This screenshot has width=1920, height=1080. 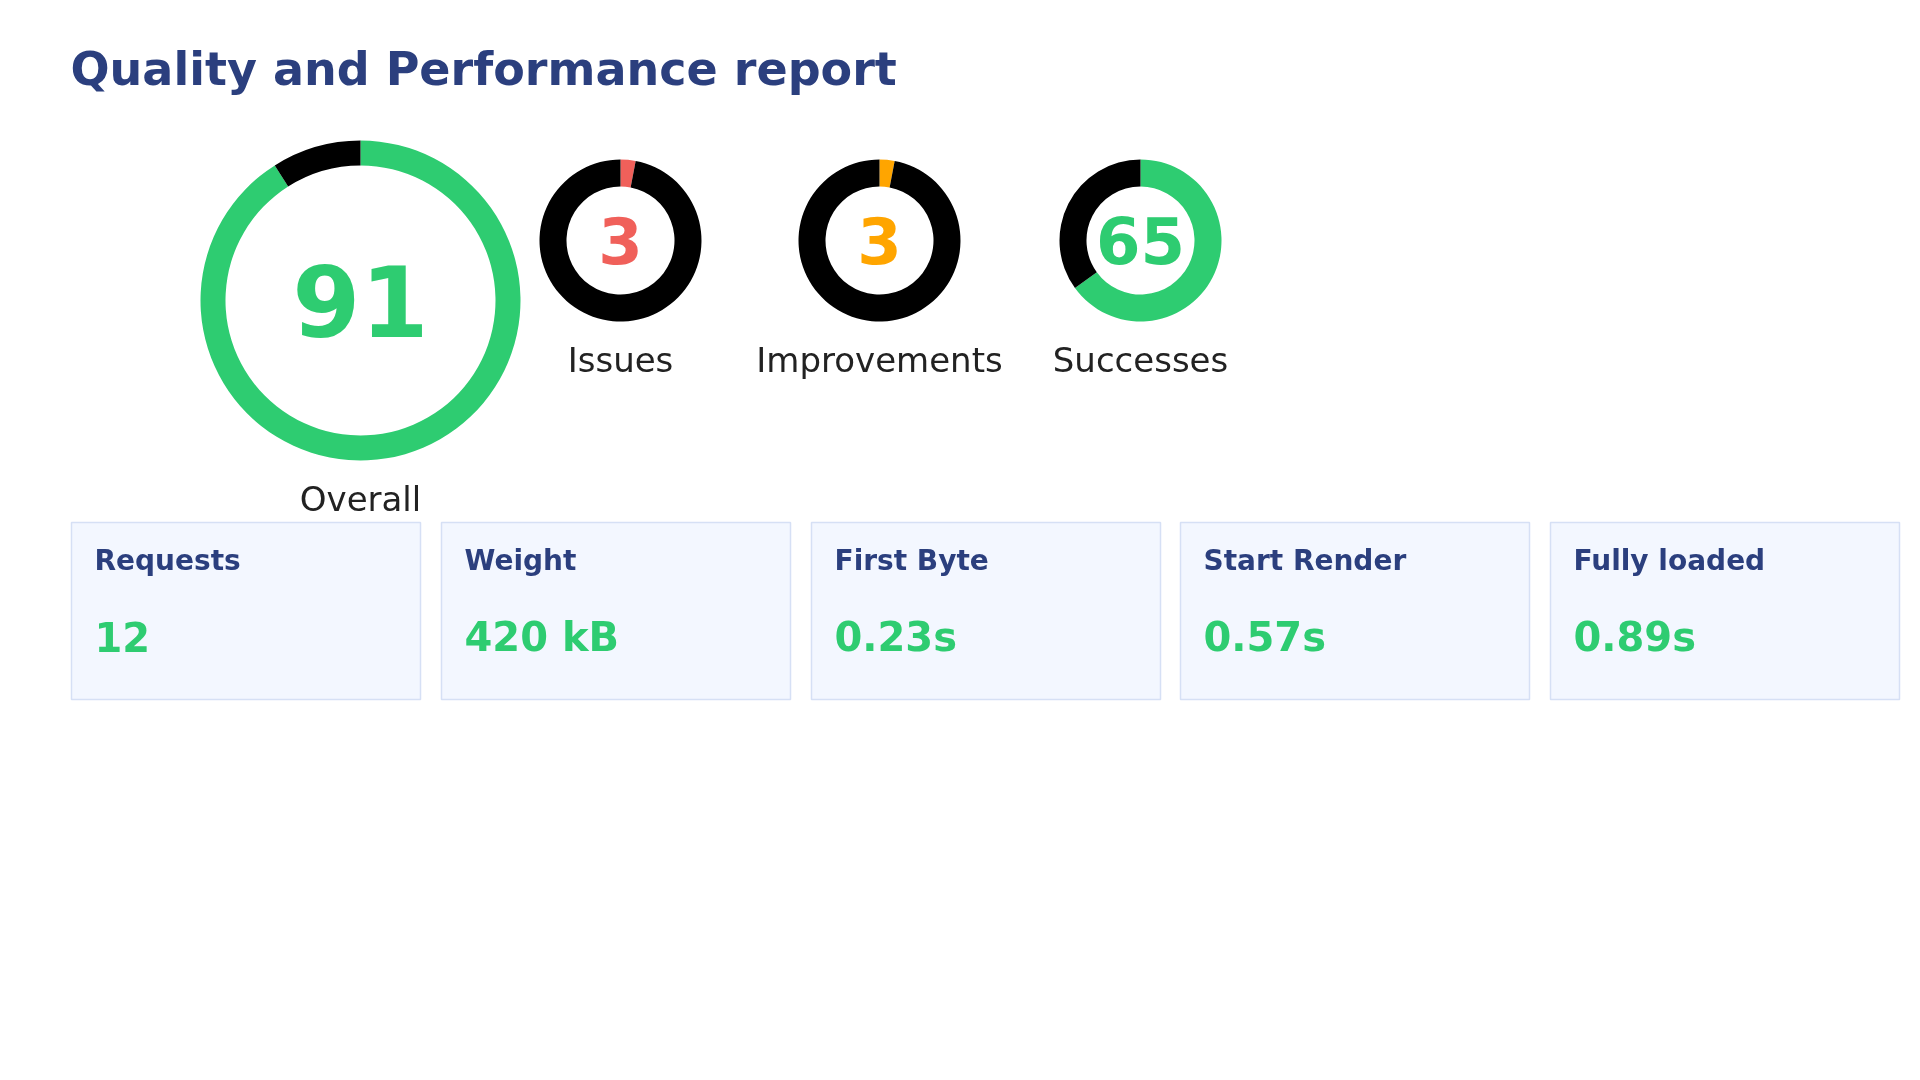 What do you see at coordinates (1669, 560) in the screenshot?
I see `text: Fully loaded` at bounding box center [1669, 560].